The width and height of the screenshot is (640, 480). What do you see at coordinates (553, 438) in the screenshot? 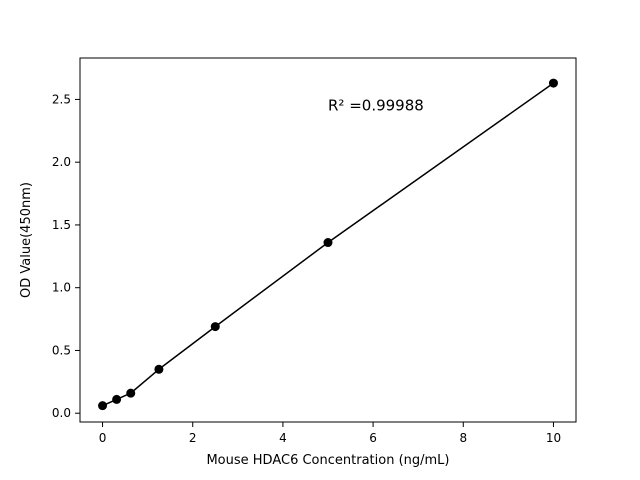
I see `x-tick-label: 10` at bounding box center [553, 438].